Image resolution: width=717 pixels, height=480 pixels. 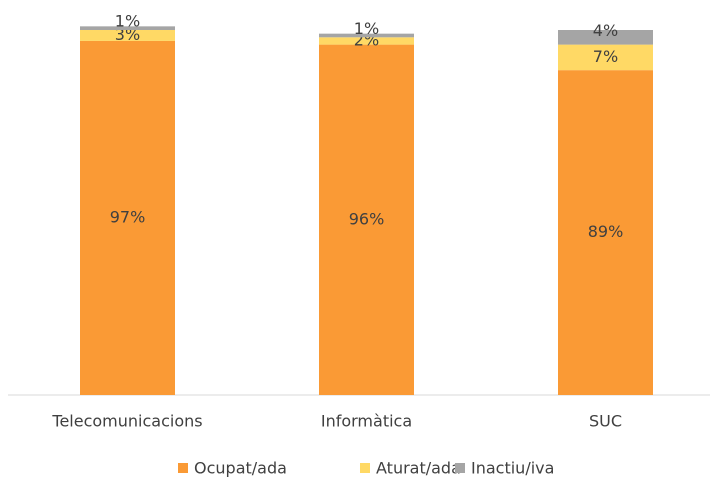 What do you see at coordinates (126, 421) in the screenshot?
I see `x-tick-label: Telecomunicacions` at bounding box center [126, 421].